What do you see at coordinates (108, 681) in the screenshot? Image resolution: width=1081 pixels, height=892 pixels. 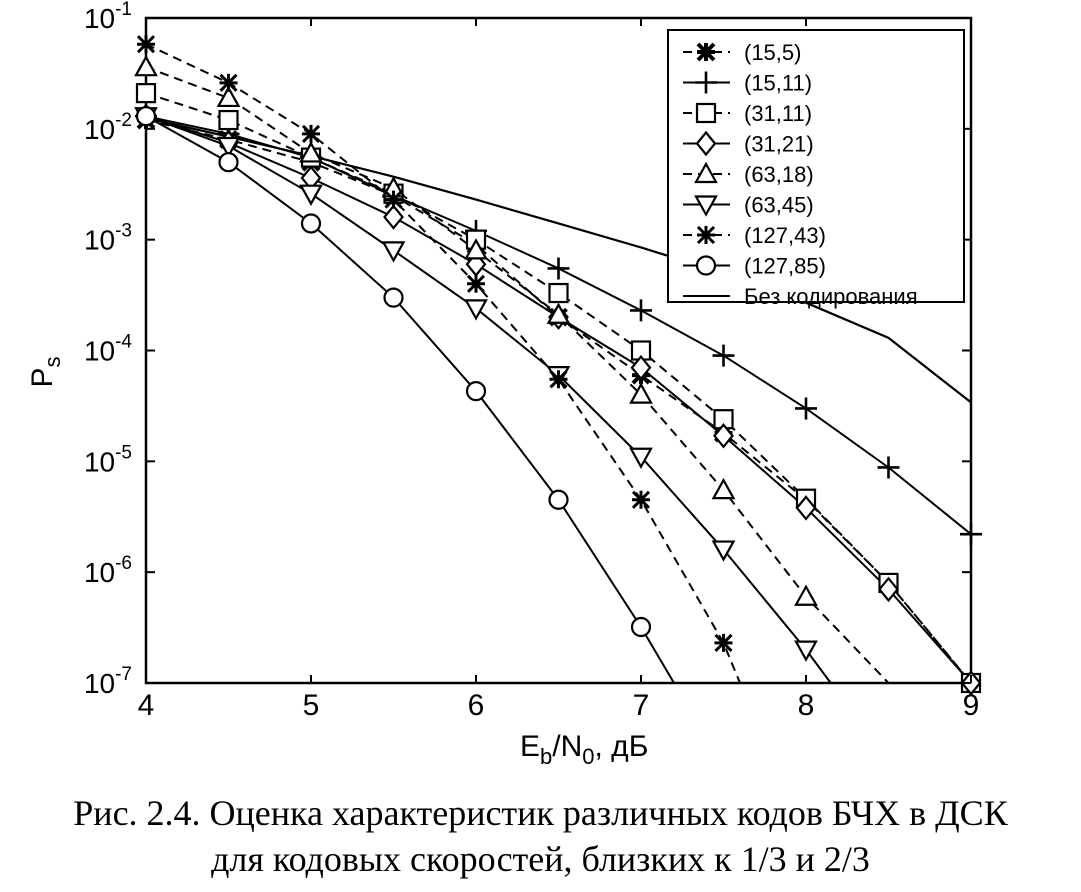 I see `y-tick-label: 10⁻⁷` at bounding box center [108, 681].